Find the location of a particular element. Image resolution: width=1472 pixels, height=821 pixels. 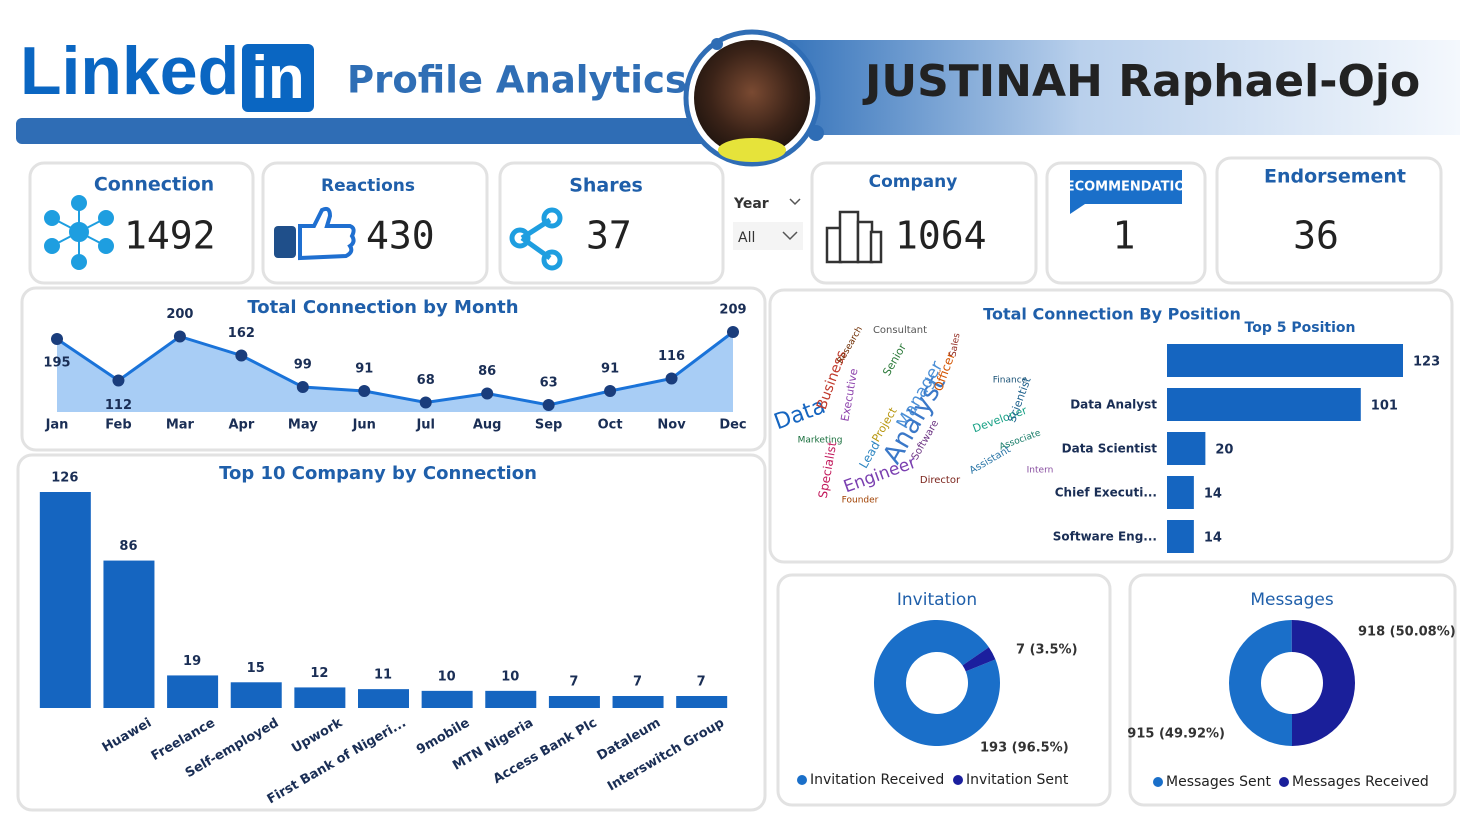

data-label: 10 is located at coordinates (510, 676).